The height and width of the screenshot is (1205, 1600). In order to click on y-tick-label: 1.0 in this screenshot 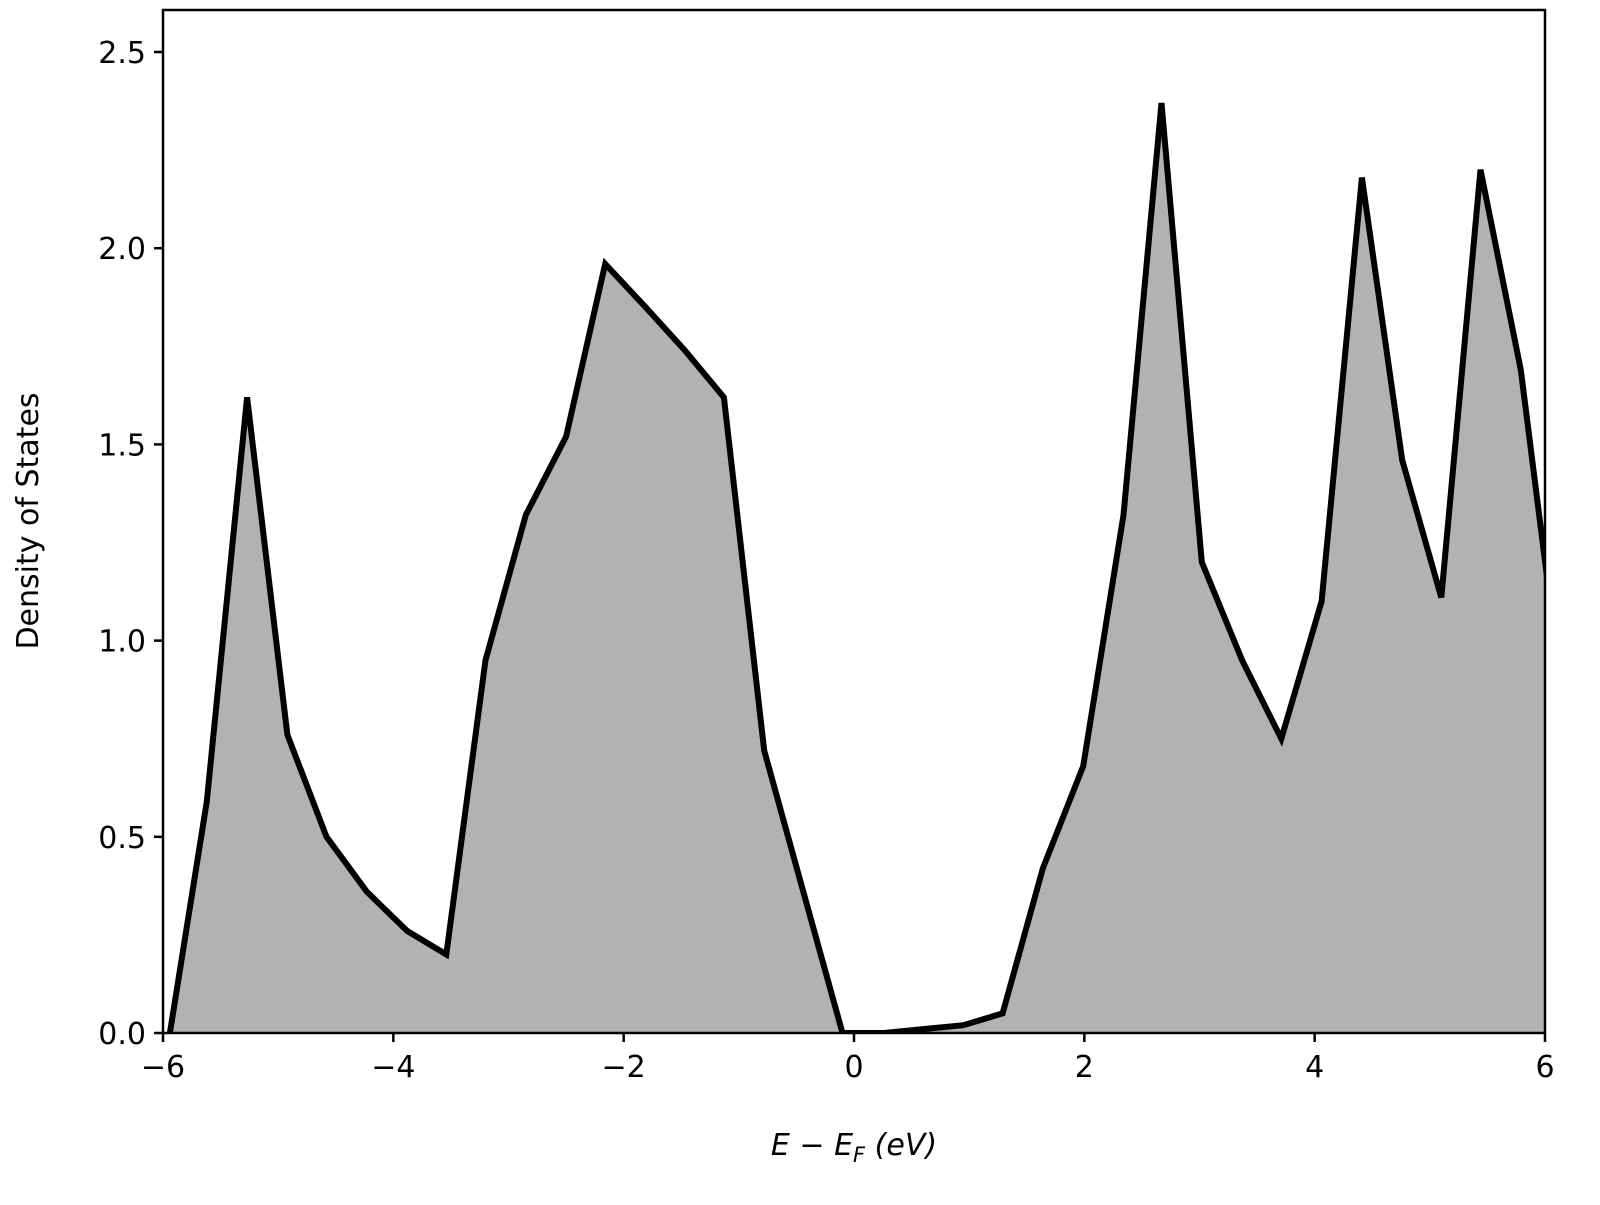, I will do `click(122, 642)`.